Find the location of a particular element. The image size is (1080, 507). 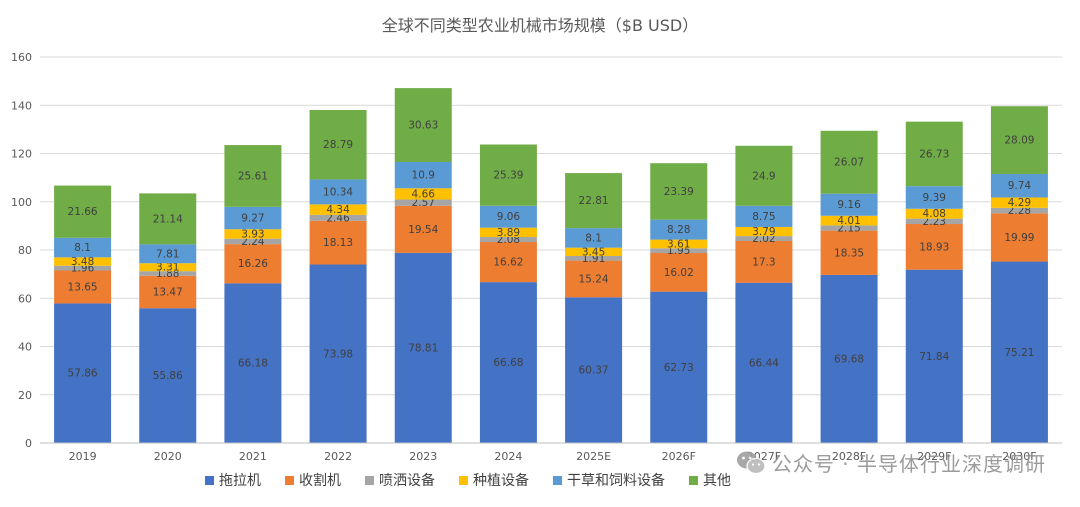

data-label: 8.1 is located at coordinates (593, 238).